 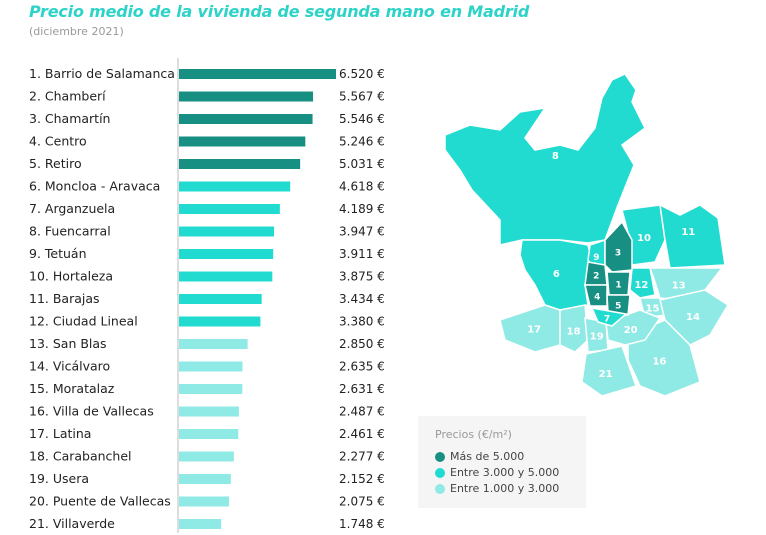 What do you see at coordinates (362, 367) in the screenshot?
I see `value-label: 2.635 €` at bounding box center [362, 367].